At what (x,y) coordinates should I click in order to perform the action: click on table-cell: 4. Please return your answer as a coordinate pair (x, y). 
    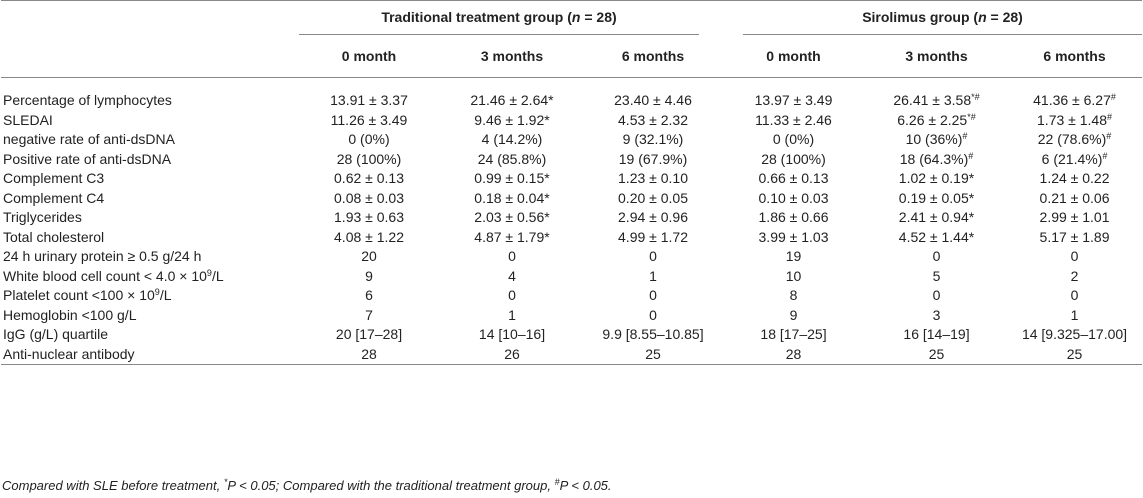
    Looking at the image, I should click on (512, 275).